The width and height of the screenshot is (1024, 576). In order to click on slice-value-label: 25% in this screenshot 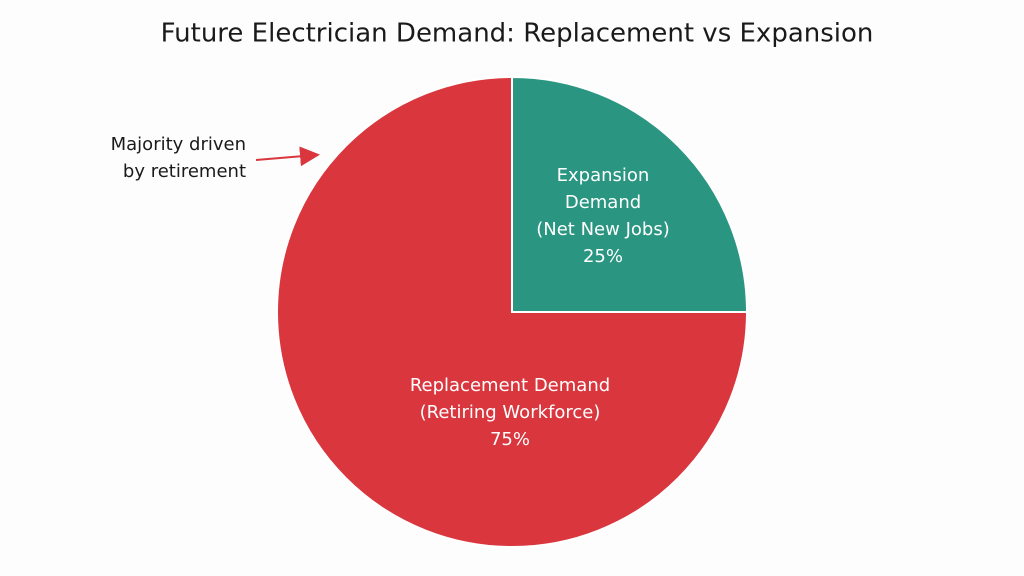, I will do `click(603, 256)`.